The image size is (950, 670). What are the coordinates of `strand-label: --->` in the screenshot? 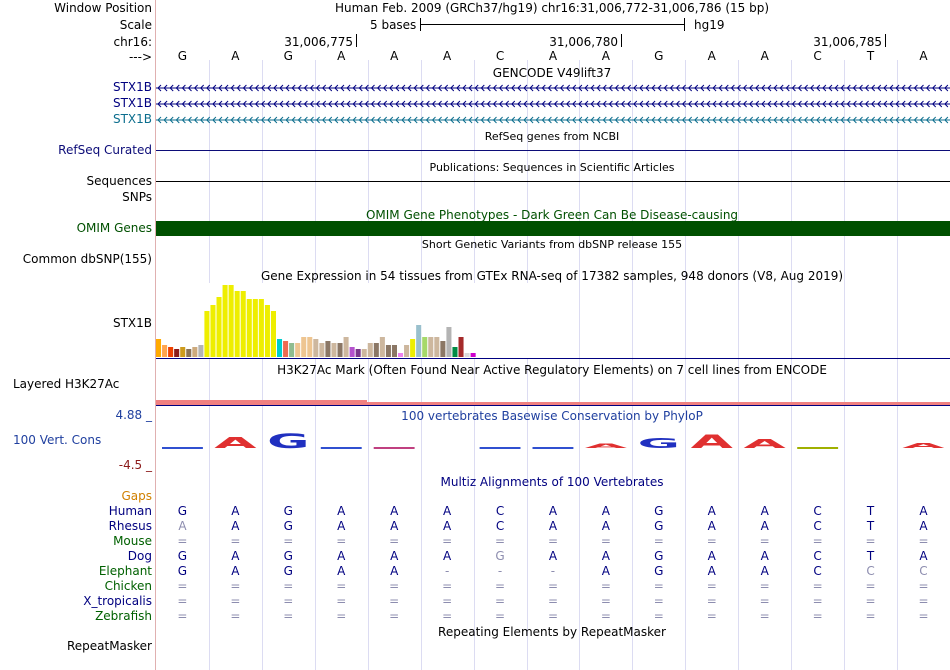 It's located at (140, 57).